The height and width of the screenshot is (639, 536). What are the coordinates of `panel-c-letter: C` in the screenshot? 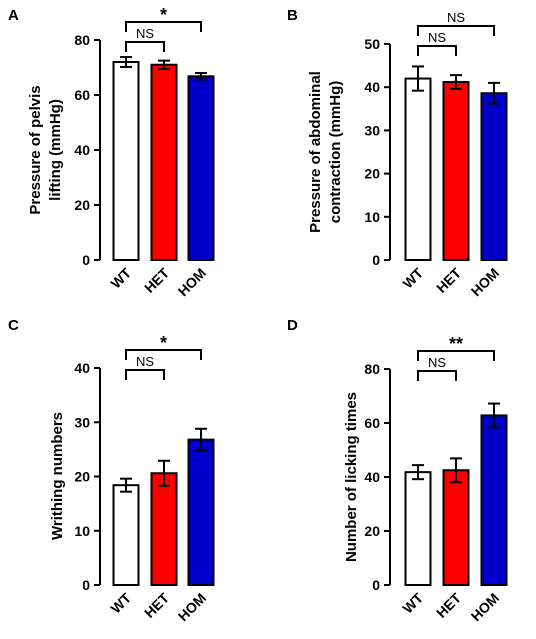 It's located at (13, 325).